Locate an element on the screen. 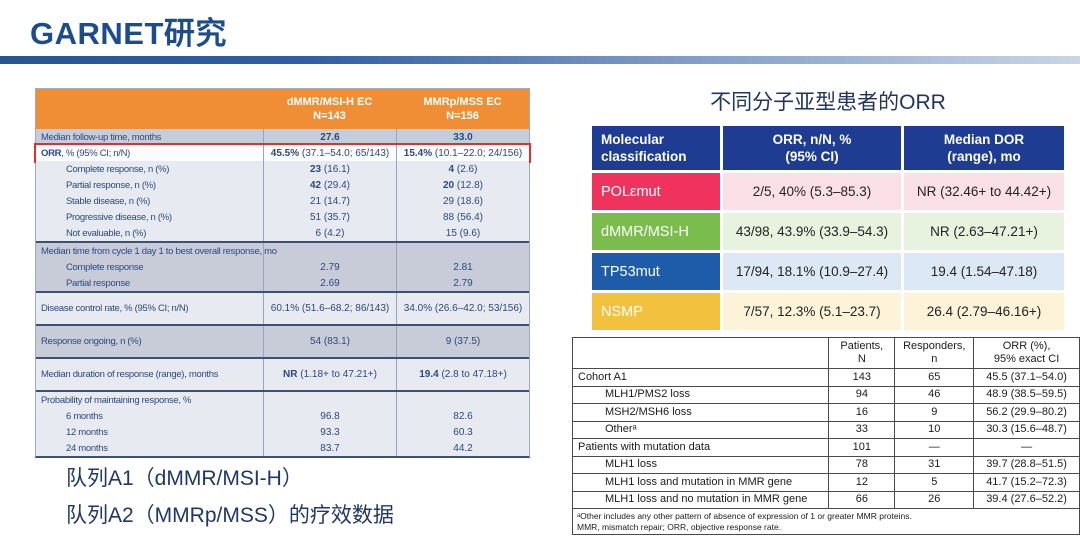 Image resolution: width=1080 pixels, height=552 pixels. orr-ci: 48.9 (38.5–59.5) is located at coordinates (1026, 394).